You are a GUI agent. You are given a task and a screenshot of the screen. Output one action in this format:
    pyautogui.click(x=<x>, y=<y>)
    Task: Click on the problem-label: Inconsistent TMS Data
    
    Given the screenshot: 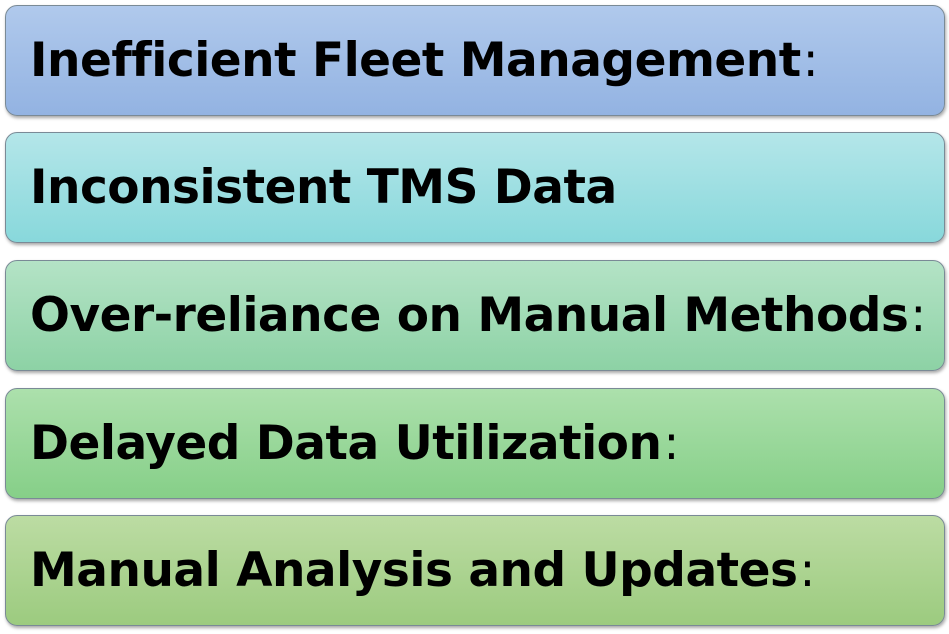 What is the action you would take?
    pyautogui.click(x=323, y=187)
    